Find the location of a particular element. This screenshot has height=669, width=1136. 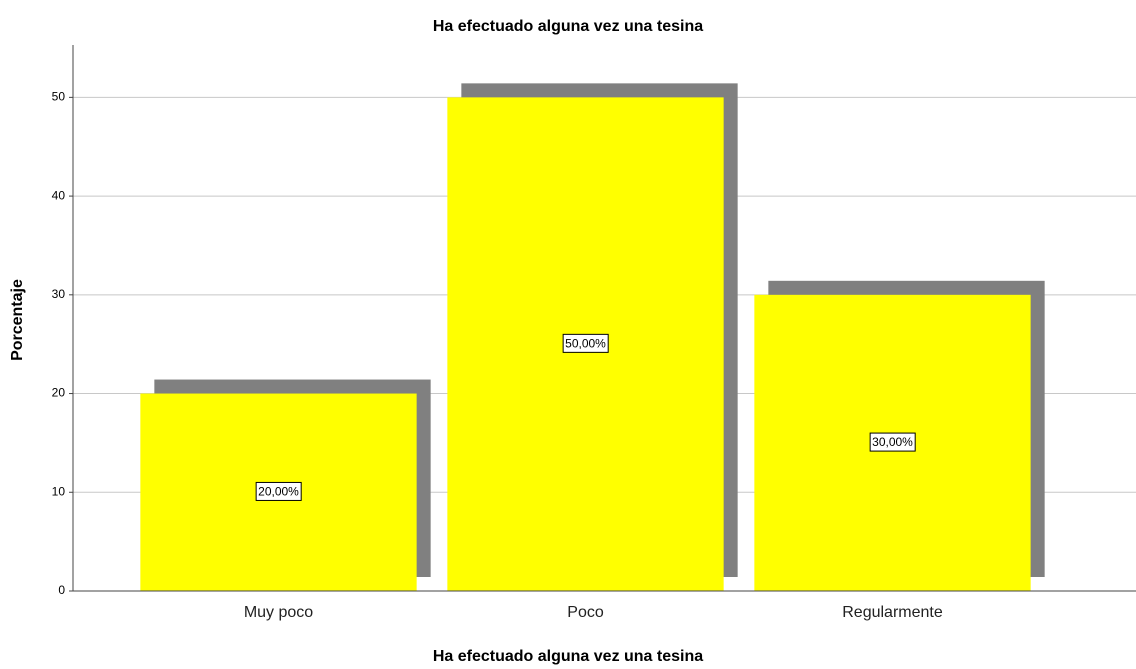

chart-title: Ha efectuado alguna vez una tesina is located at coordinates (568, 26).